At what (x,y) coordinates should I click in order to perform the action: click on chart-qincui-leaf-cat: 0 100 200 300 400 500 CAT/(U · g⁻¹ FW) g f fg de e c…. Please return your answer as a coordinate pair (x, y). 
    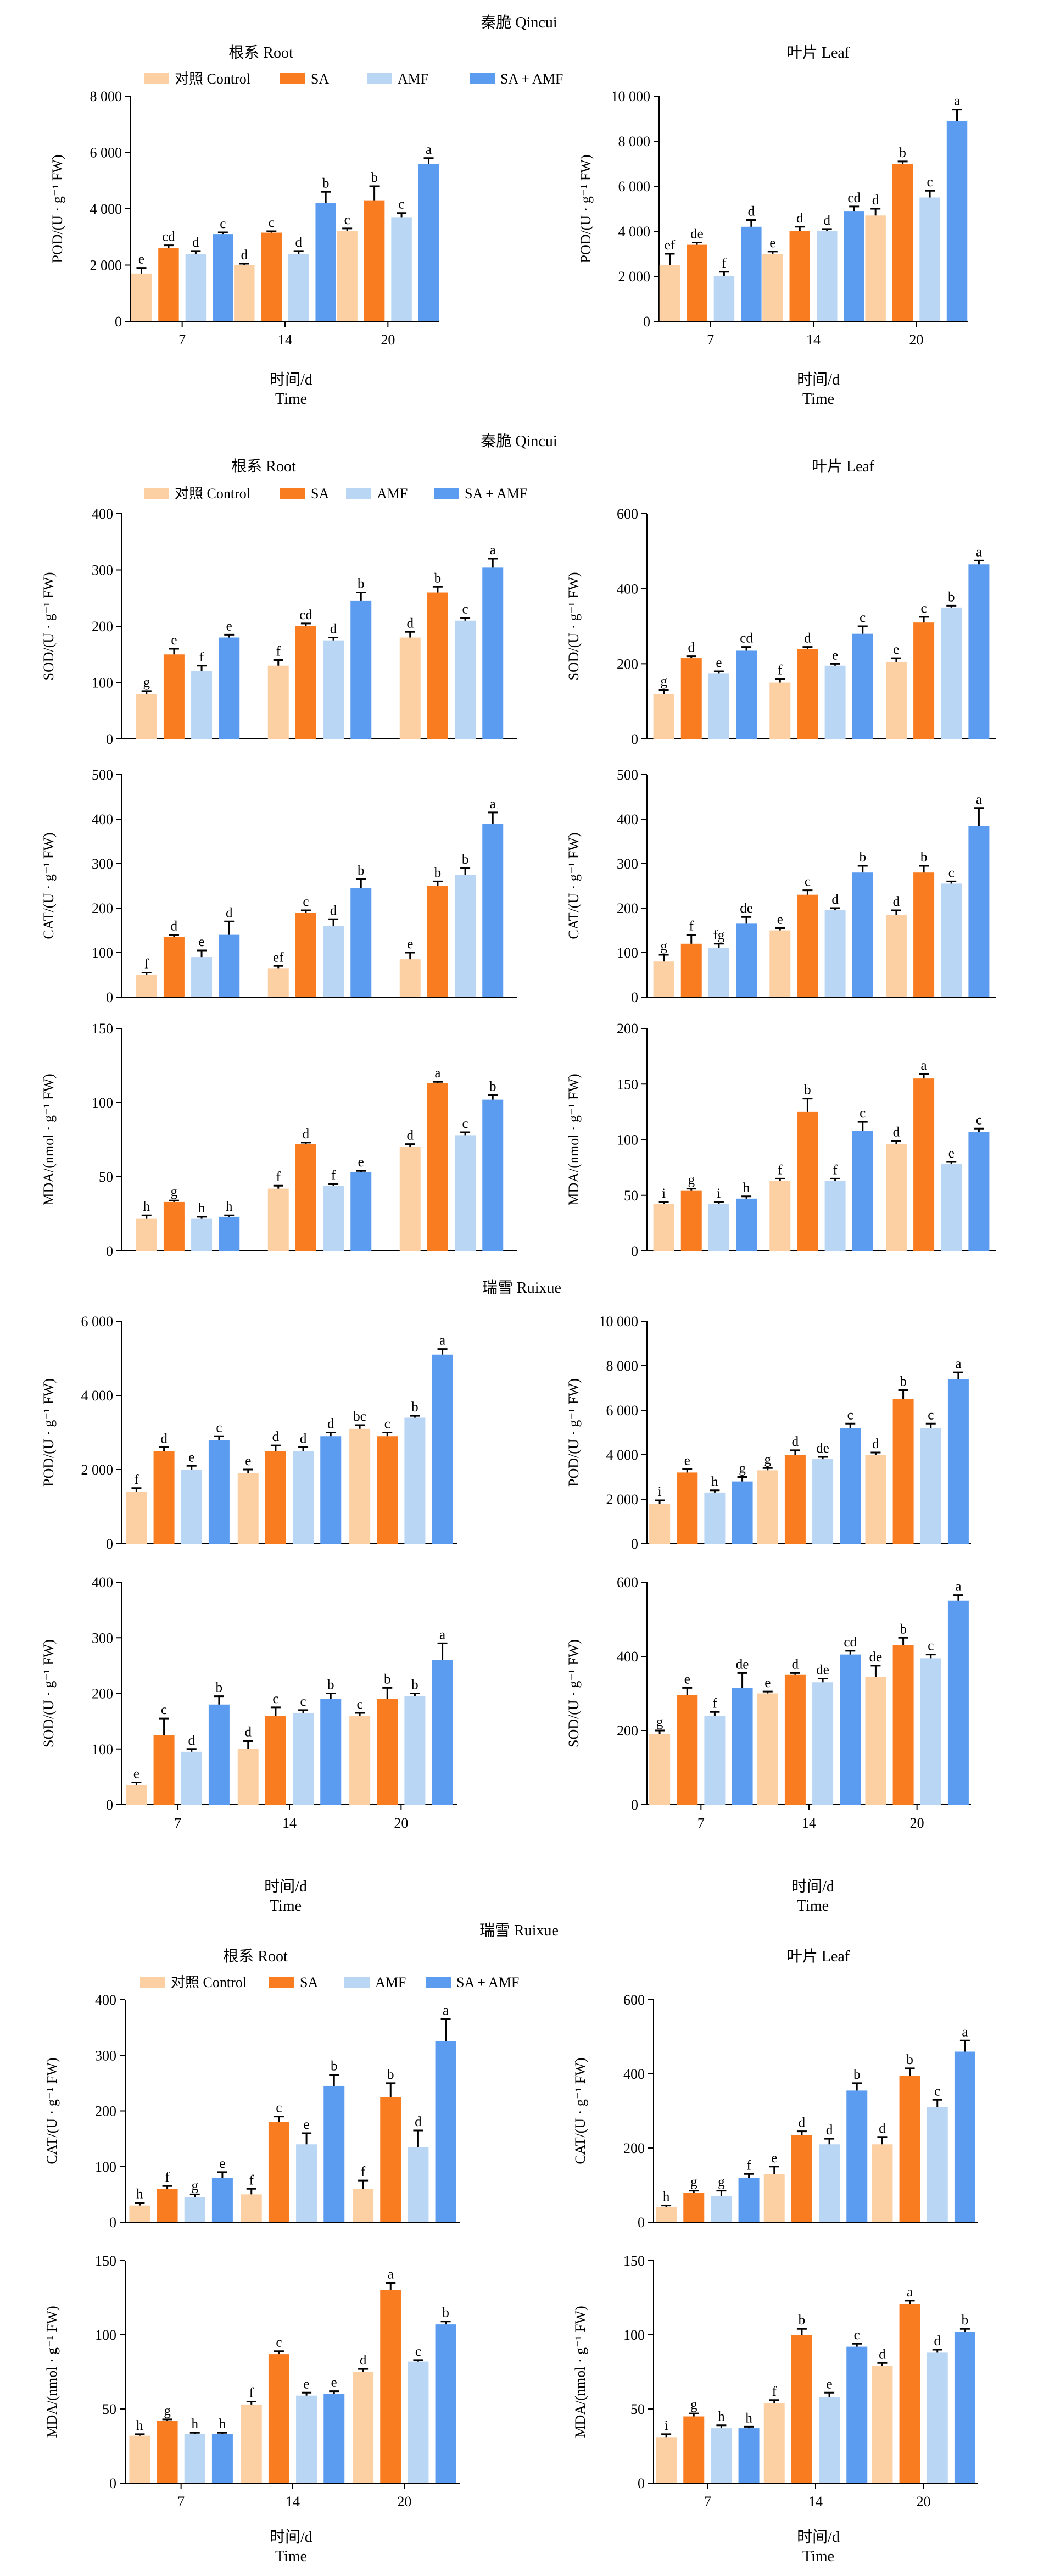
    Looking at the image, I should click on (781, 886).